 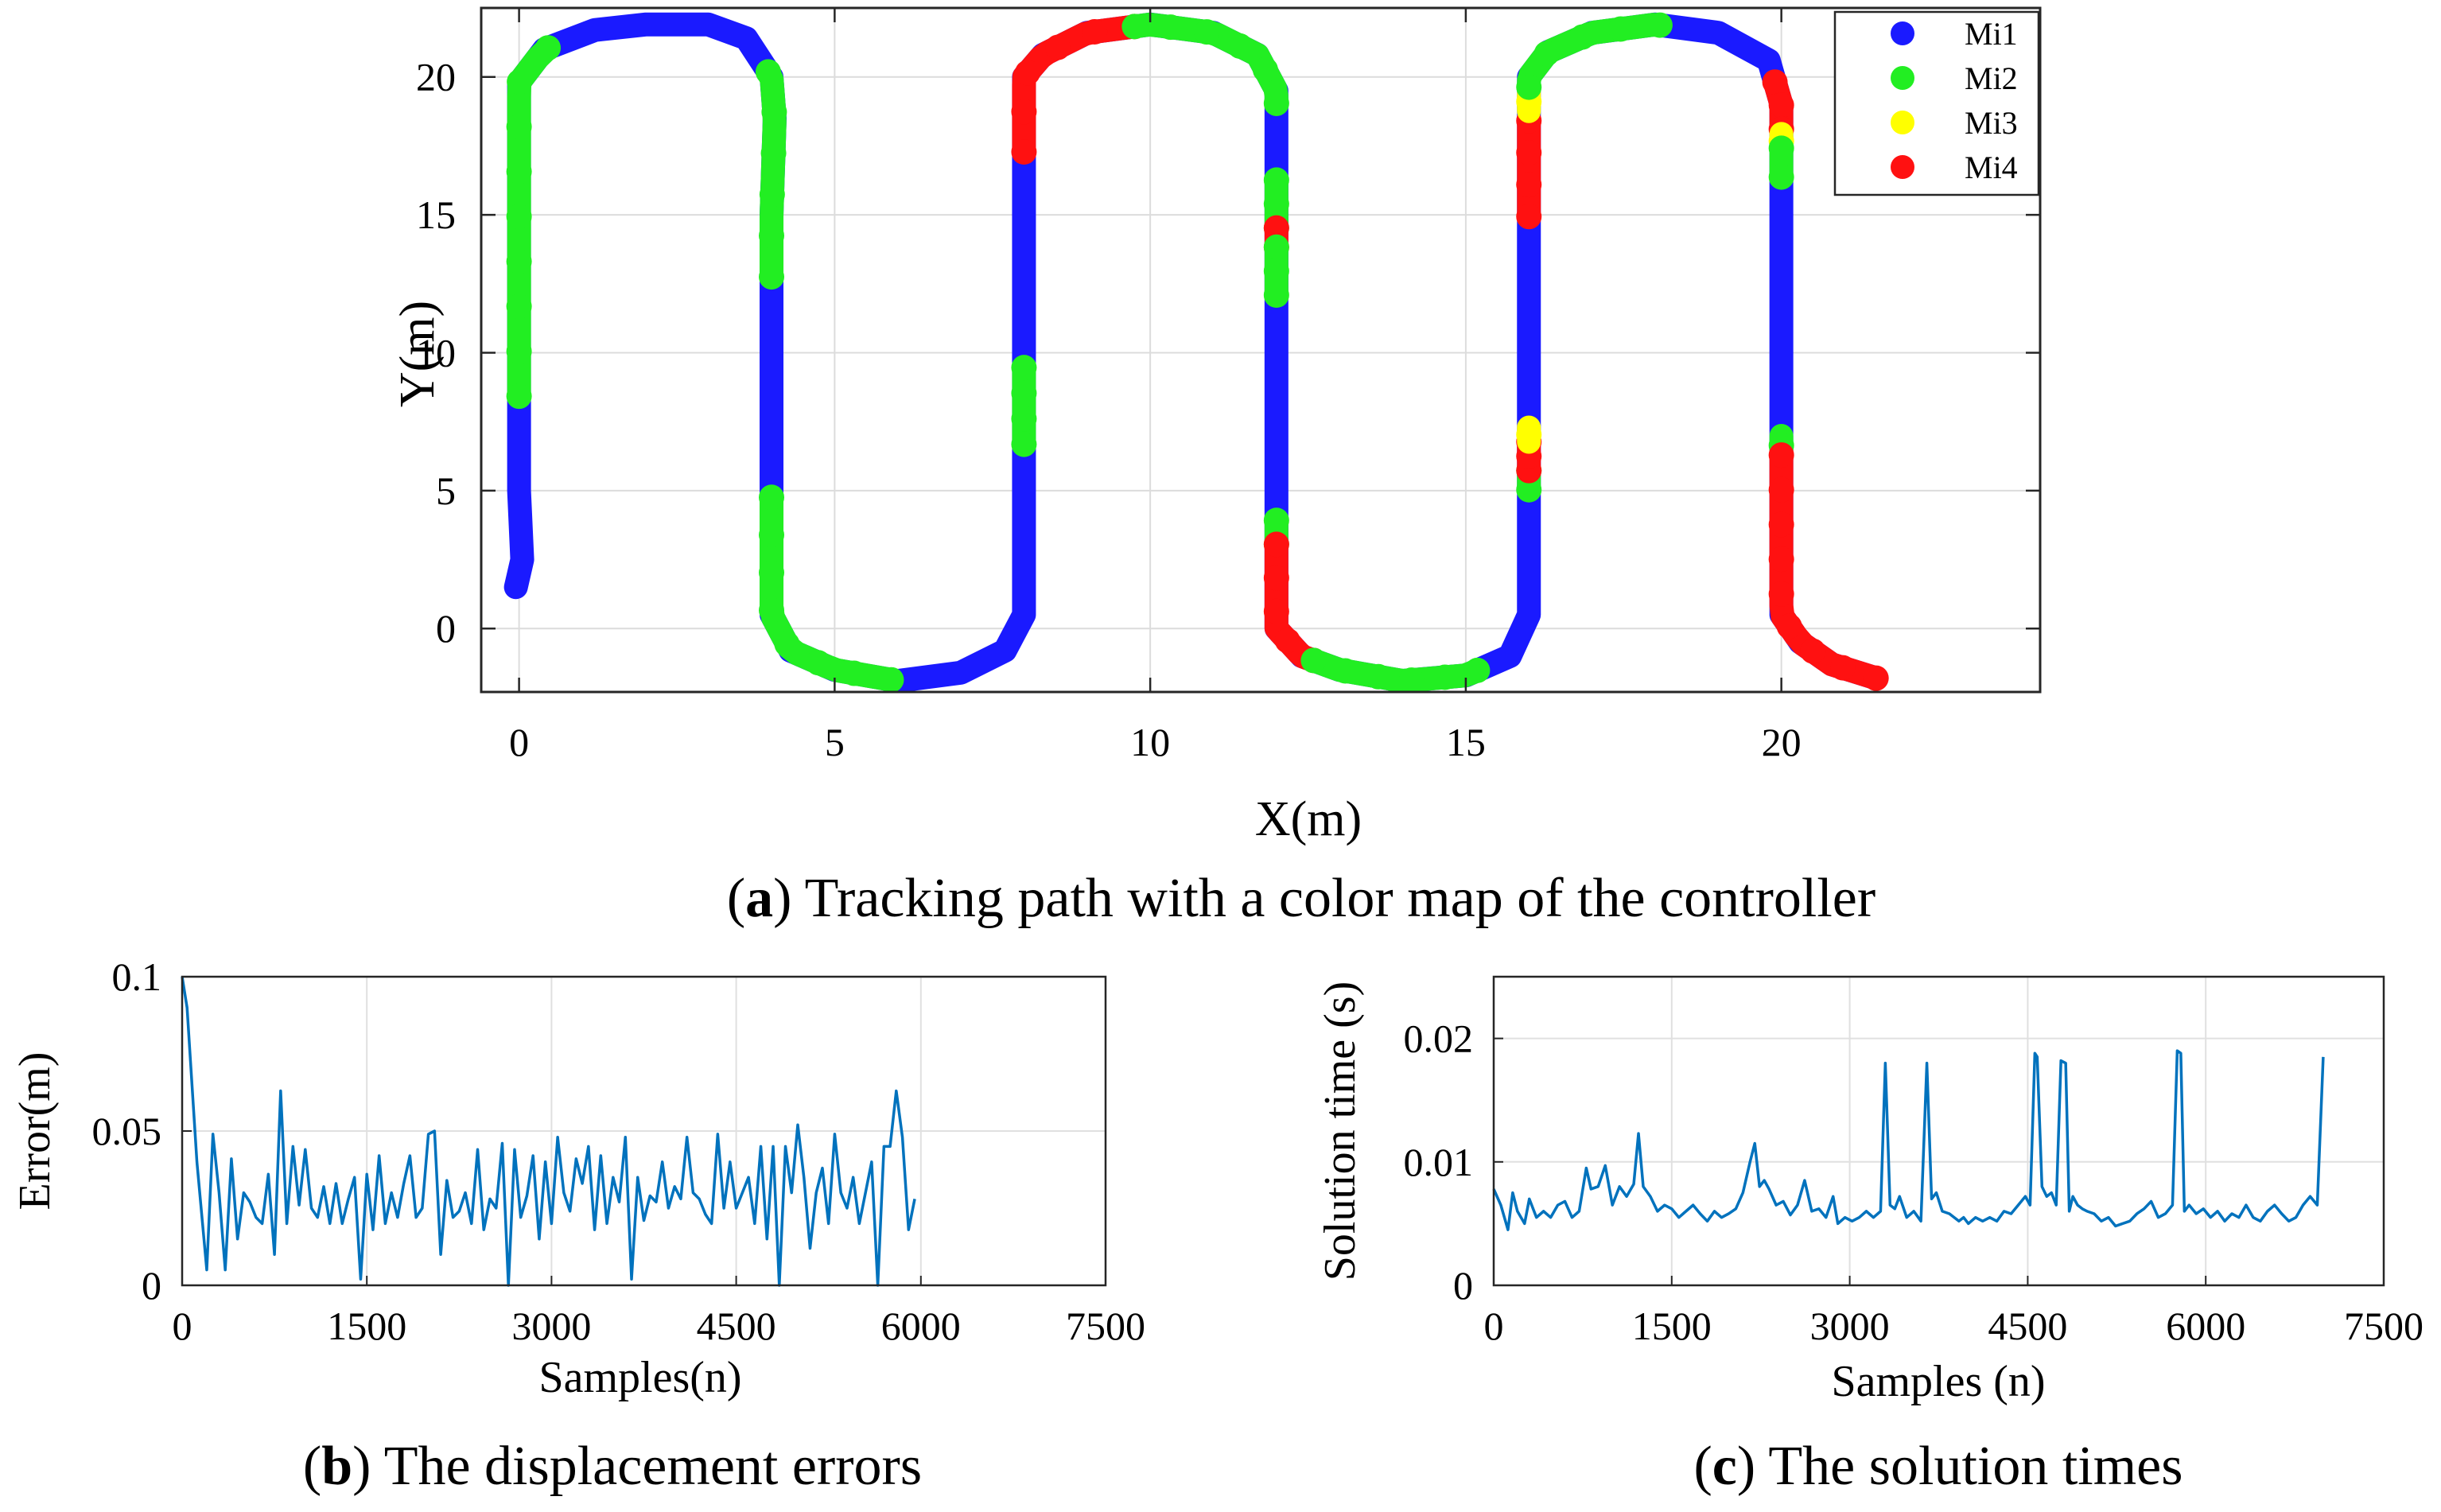 I want to click on panel-a-xtick-label: 20, so click(x=1782, y=742).